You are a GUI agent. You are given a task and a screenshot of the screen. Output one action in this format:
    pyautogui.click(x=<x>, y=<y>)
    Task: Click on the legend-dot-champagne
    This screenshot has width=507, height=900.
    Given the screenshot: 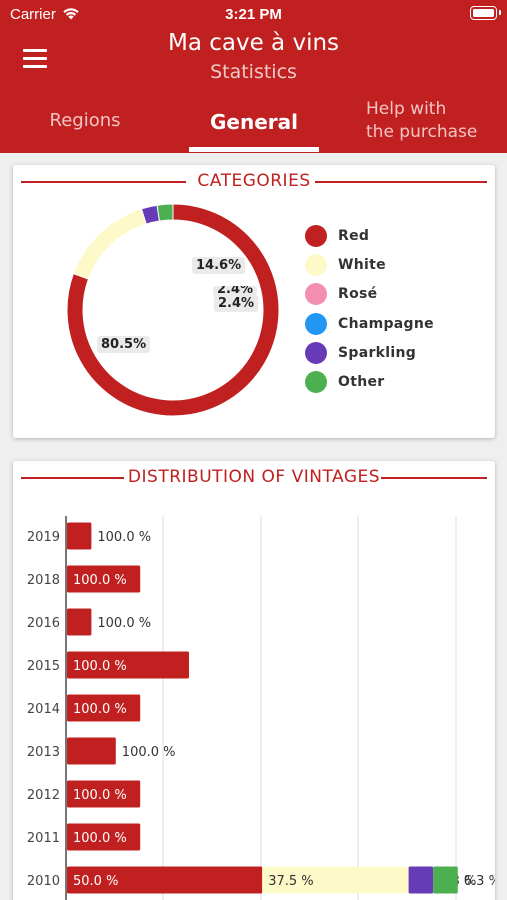 What is the action you would take?
    pyautogui.click(x=316, y=324)
    